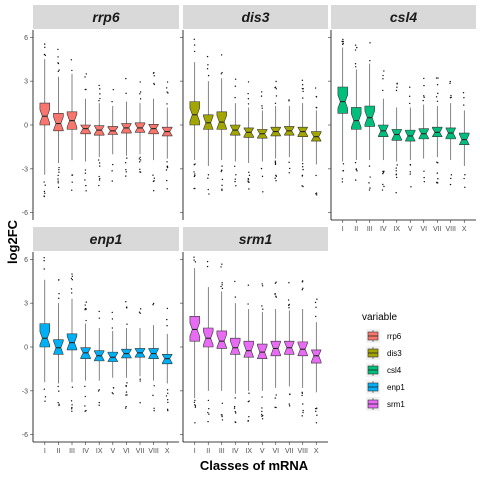 The width and height of the screenshot is (480, 480). Describe the element at coordinates (410, 229) in the screenshot. I see `x-tick-label: V` at that location.